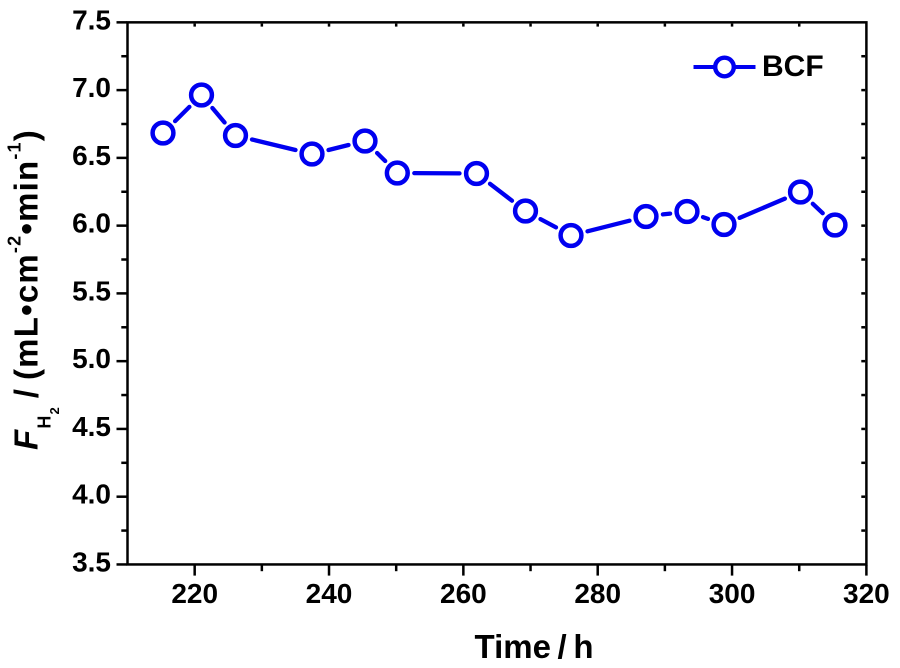 Image resolution: width=900 pixels, height=668 pixels. Describe the element at coordinates (91, 19) in the screenshot. I see `svg-text: 7.5` at that location.